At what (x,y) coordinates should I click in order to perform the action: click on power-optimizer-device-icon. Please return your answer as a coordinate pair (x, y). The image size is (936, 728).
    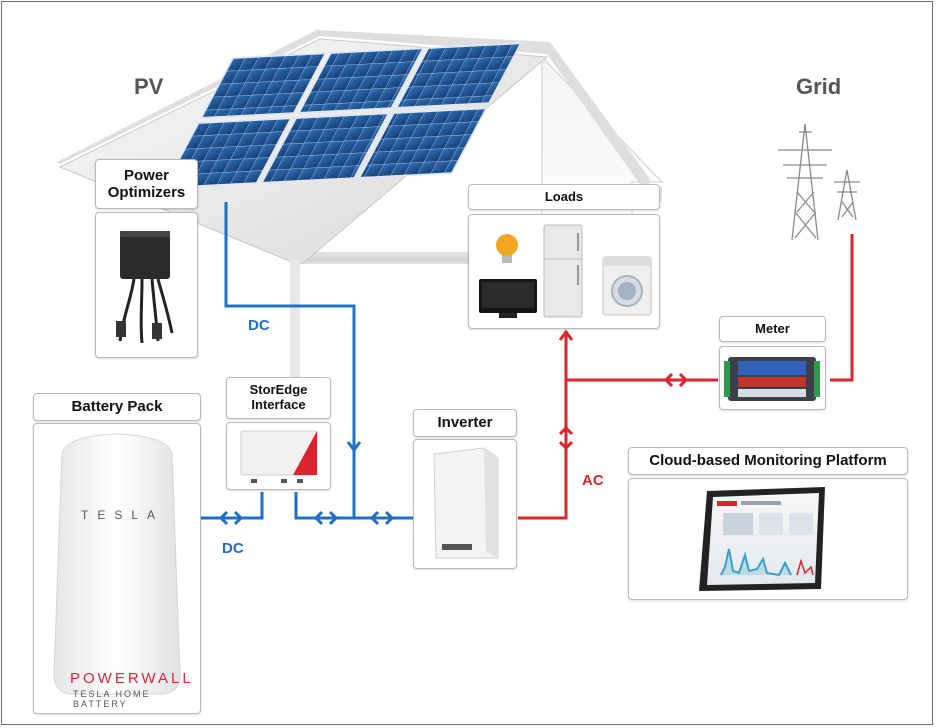
    Looking at the image, I should click on (145, 287).